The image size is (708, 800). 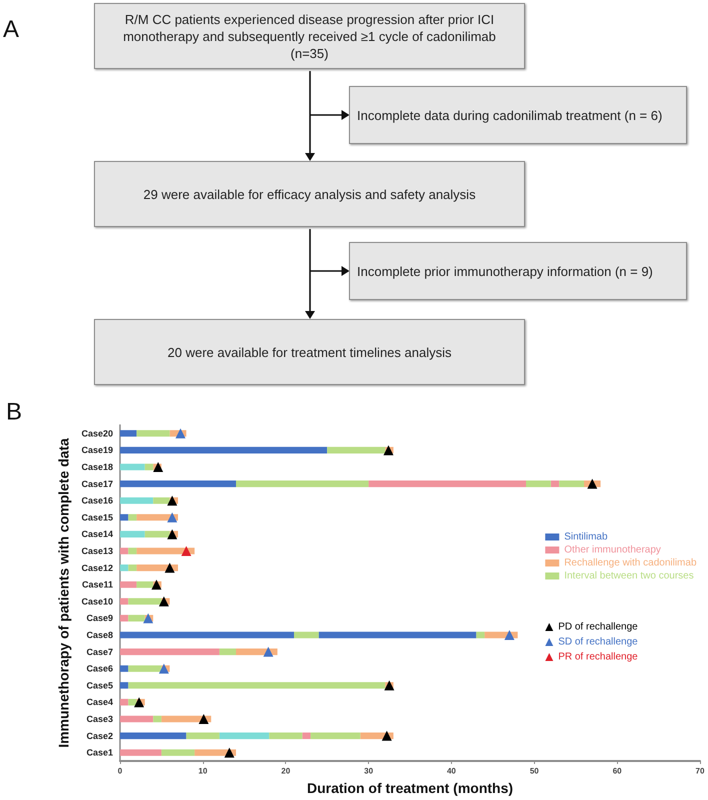 I want to click on y-tick-label: Case5, so click(x=99, y=685).